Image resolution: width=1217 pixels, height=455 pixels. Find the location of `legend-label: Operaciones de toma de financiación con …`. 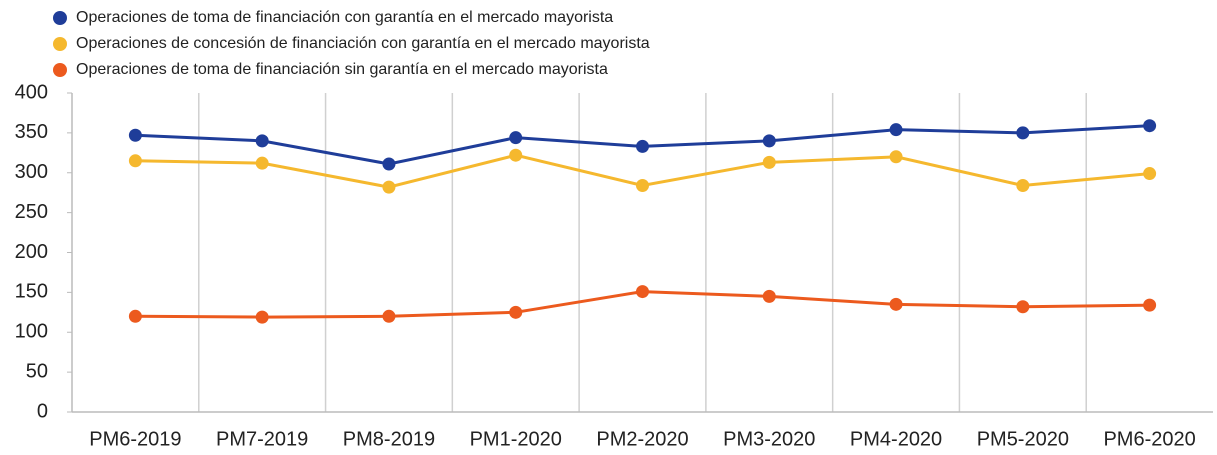

legend-label: Operaciones de toma de financiación con … is located at coordinates (344, 17).